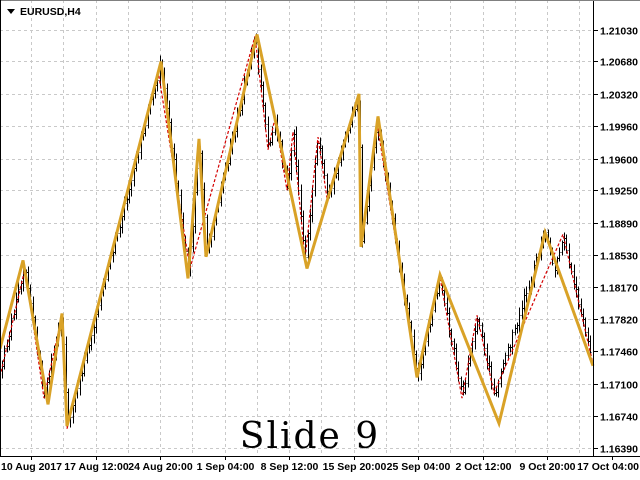 This screenshot has height=480, width=640. I want to click on price-axis-label: 1.16740, so click(619, 418).